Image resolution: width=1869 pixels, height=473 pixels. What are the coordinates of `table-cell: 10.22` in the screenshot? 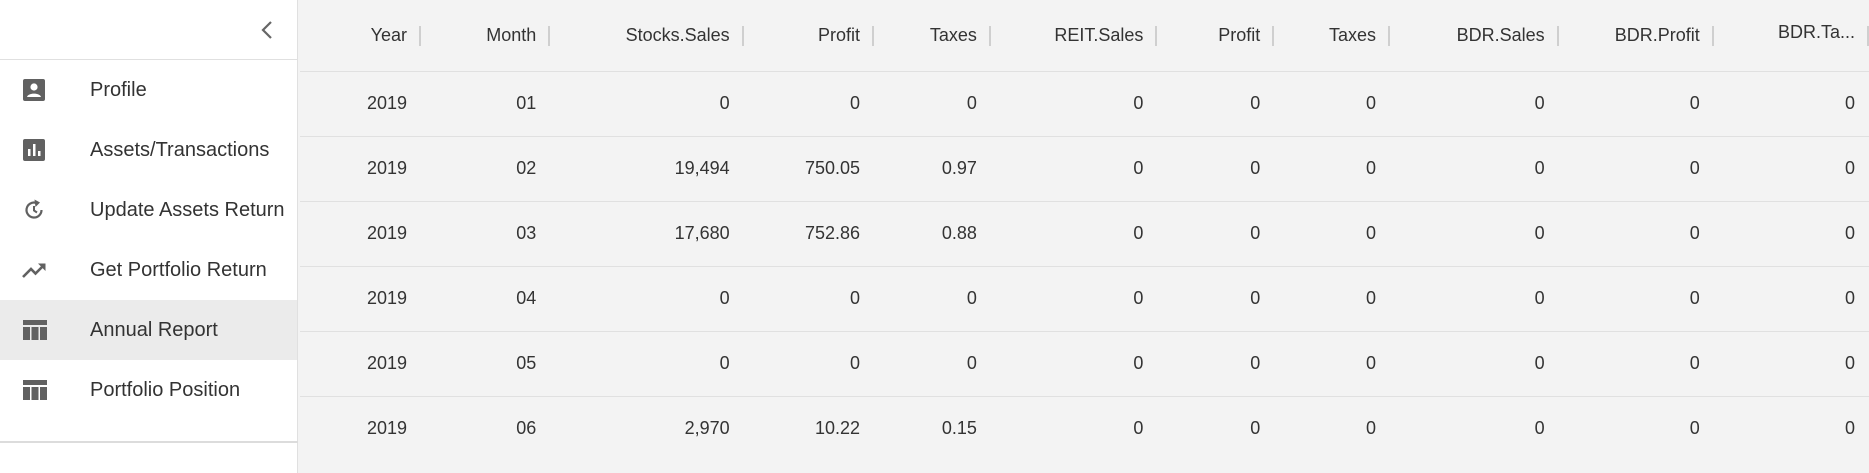 It's located at (837, 428).